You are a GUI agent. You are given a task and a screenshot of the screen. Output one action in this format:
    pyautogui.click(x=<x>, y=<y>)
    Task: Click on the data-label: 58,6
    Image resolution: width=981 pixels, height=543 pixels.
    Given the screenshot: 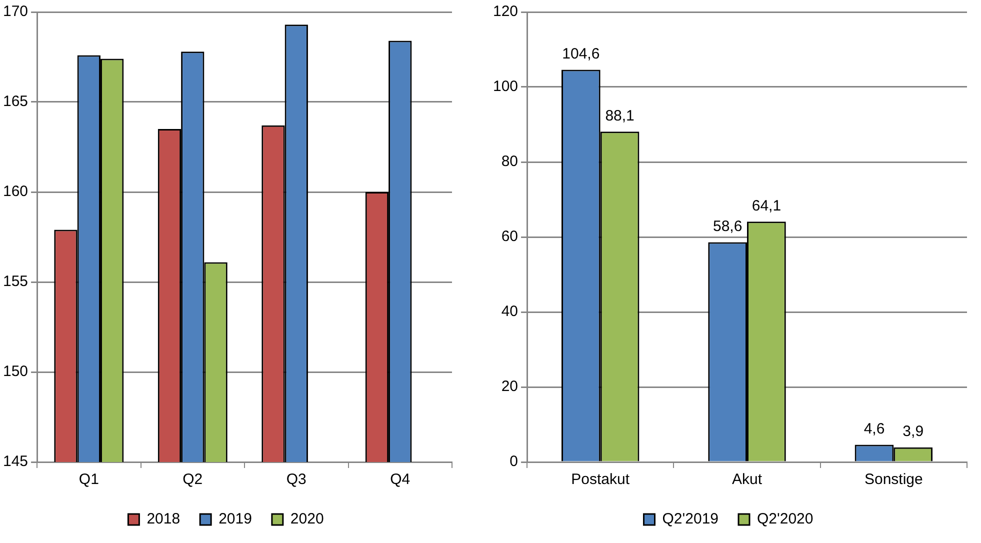 What is the action you would take?
    pyautogui.click(x=727, y=226)
    